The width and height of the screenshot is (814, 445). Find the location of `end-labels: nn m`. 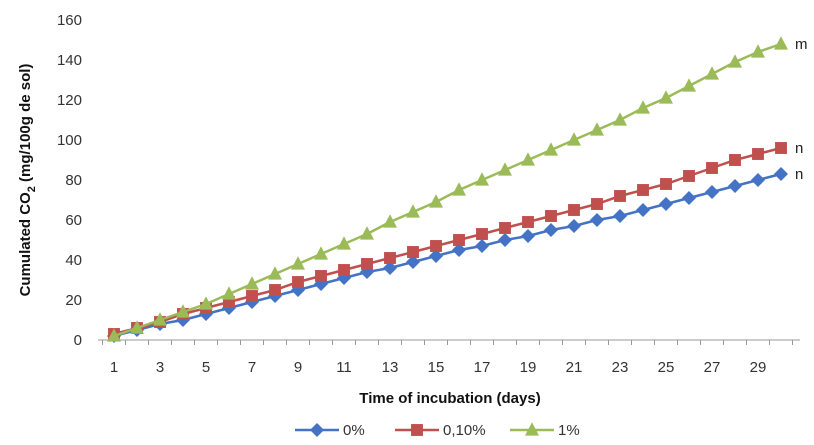

end-labels: nn m is located at coordinates (801, 109).